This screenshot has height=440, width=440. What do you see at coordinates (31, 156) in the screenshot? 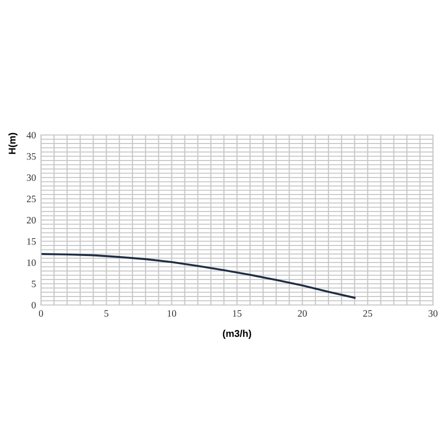
I see `y-tick-label: 35` at bounding box center [31, 156].